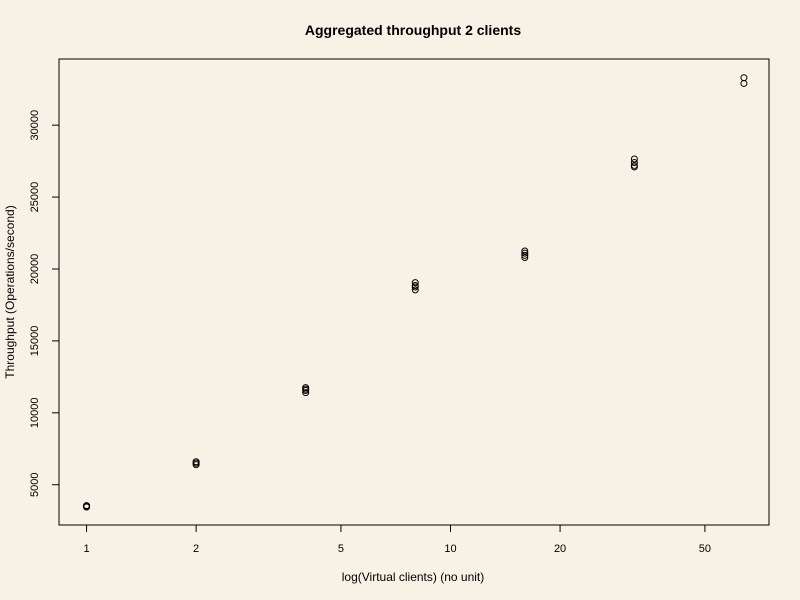  What do you see at coordinates (560, 549) in the screenshot?
I see `x-tick-label: 20` at bounding box center [560, 549].